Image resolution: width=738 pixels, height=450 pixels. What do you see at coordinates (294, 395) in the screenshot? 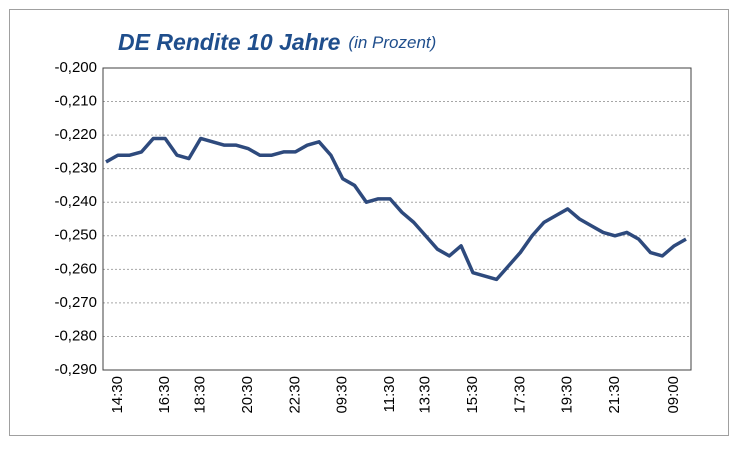
I see `x-tick-label: 22:30` at bounding box center [294, 395].